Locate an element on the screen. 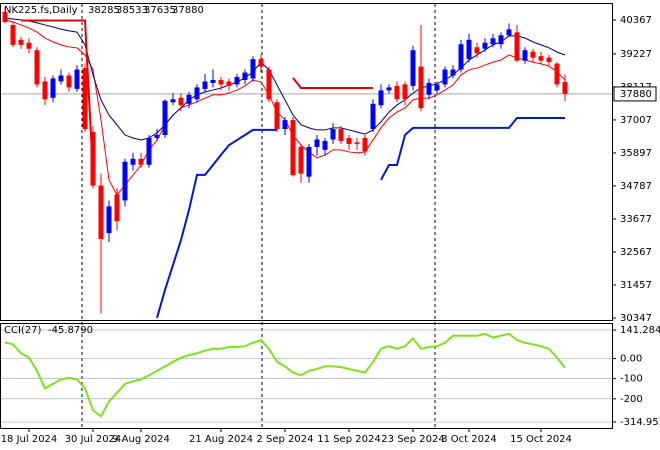  y-tick-label: 0.00 is located at coordinates (631, 358).